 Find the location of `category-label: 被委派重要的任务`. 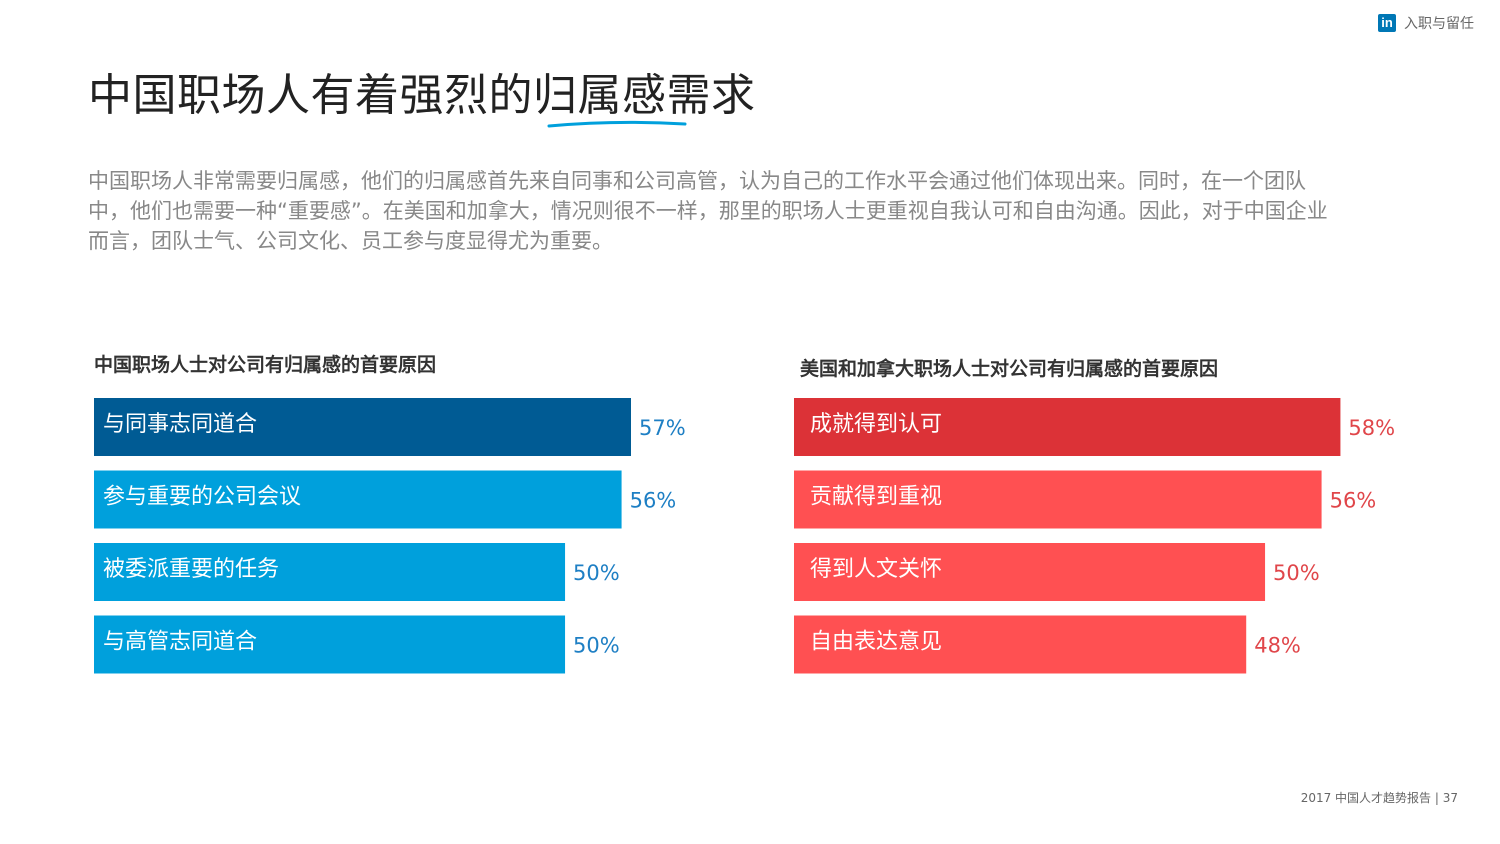

category-label: 被委派重要的任务 is located at coordinates (191, 569).